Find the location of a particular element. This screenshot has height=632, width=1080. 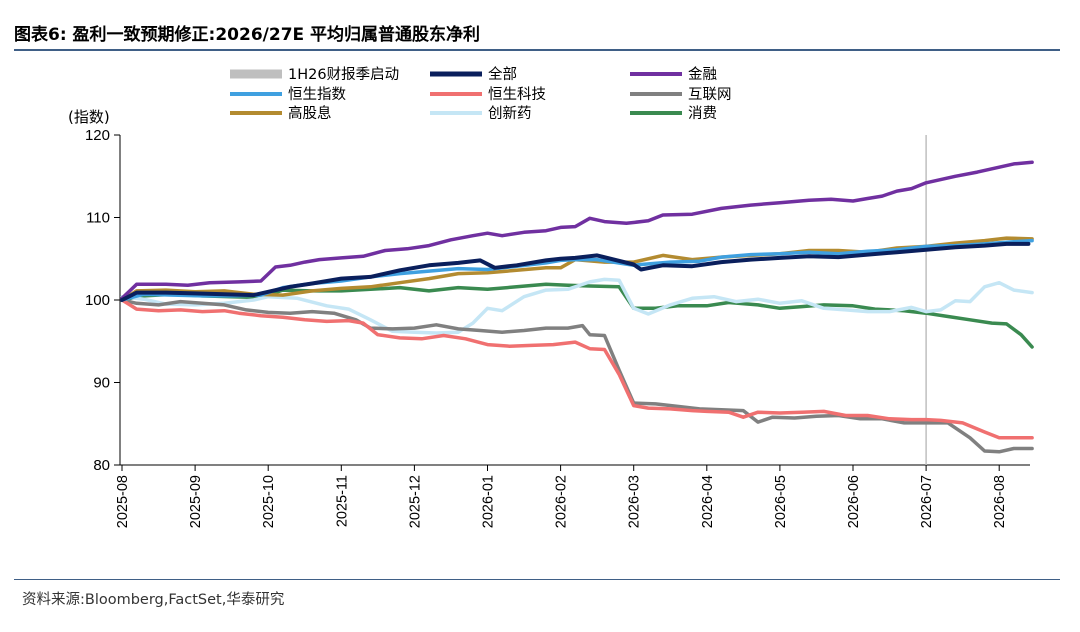

x-tick-label: 2025-11 is located at coordinates (342, 501).